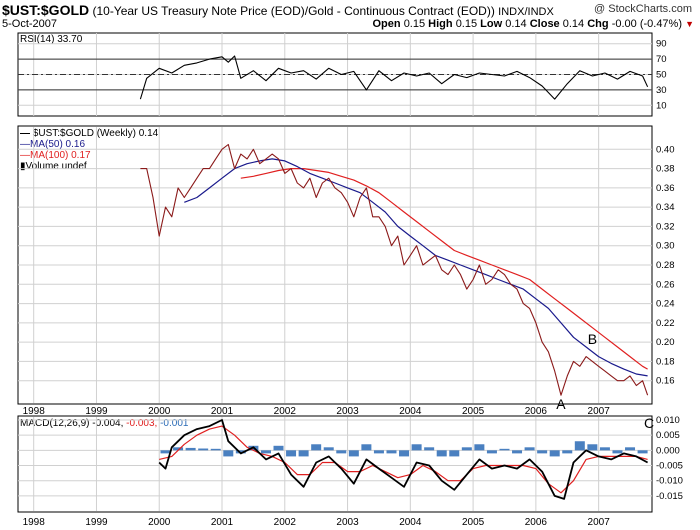 The height and width of the screenshot is (530, 700). What do you see at coordinates (661, 44) in the screenshot?
I see `rsi-tick-label: 90` at bounding box center [661, 44].